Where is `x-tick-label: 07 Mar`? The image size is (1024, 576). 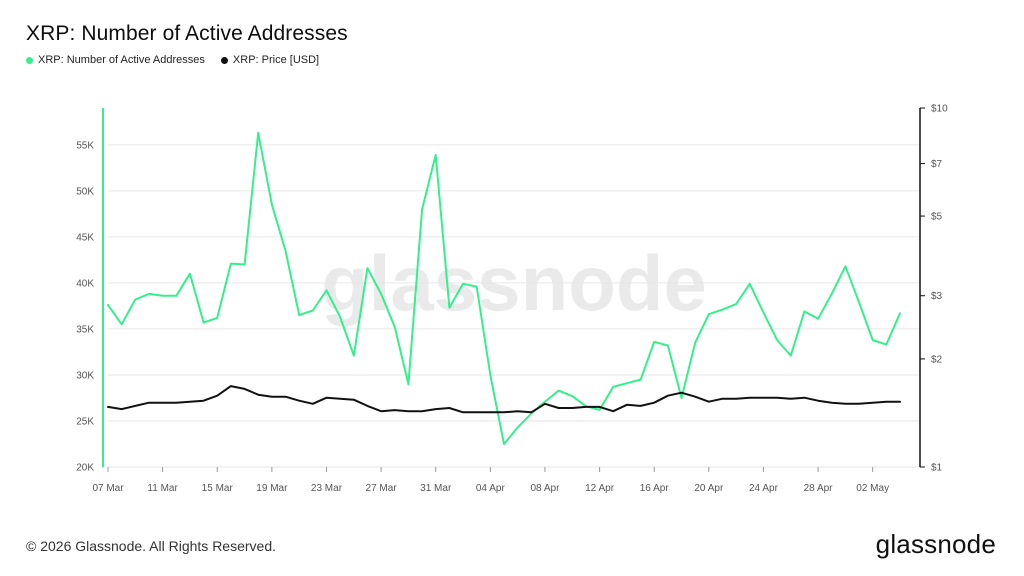
x-tick-label: 07 Mar is located at coordinates (108, 488).